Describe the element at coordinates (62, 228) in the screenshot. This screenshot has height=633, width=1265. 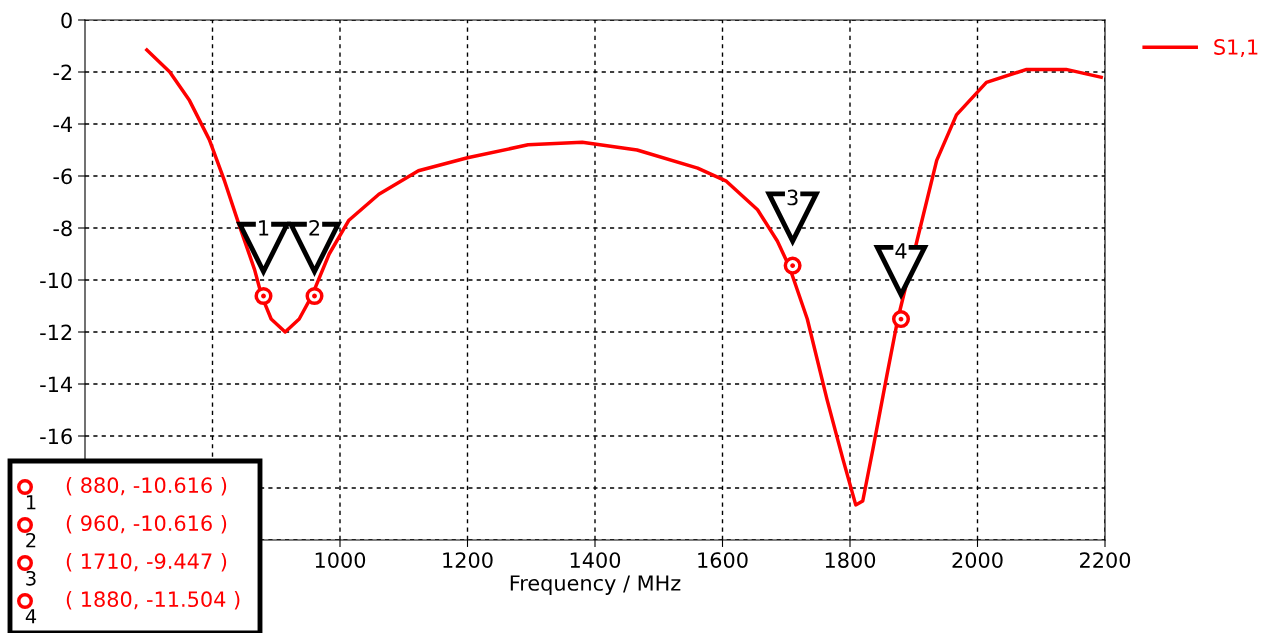
I see `y-tick-label: -8` at that location.